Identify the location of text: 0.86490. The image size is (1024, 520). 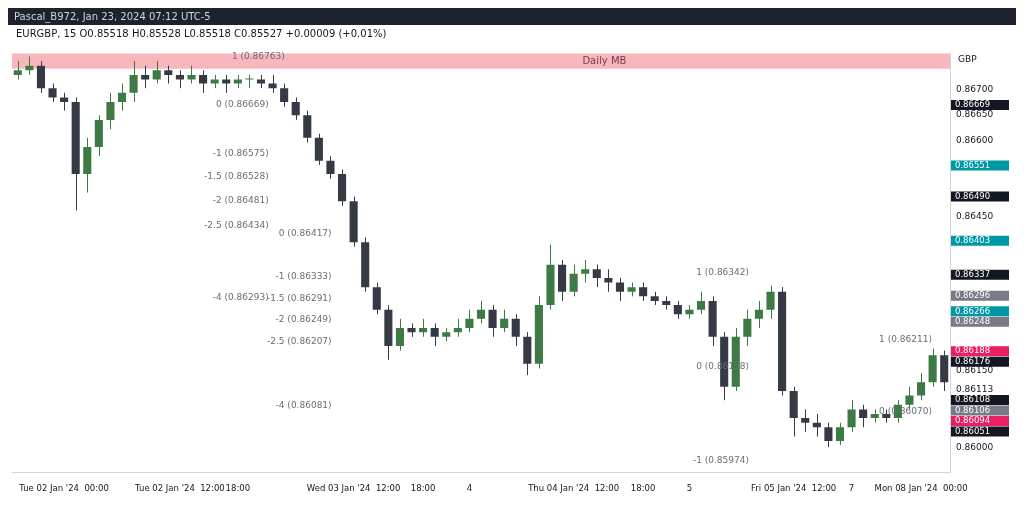
(973, 195).